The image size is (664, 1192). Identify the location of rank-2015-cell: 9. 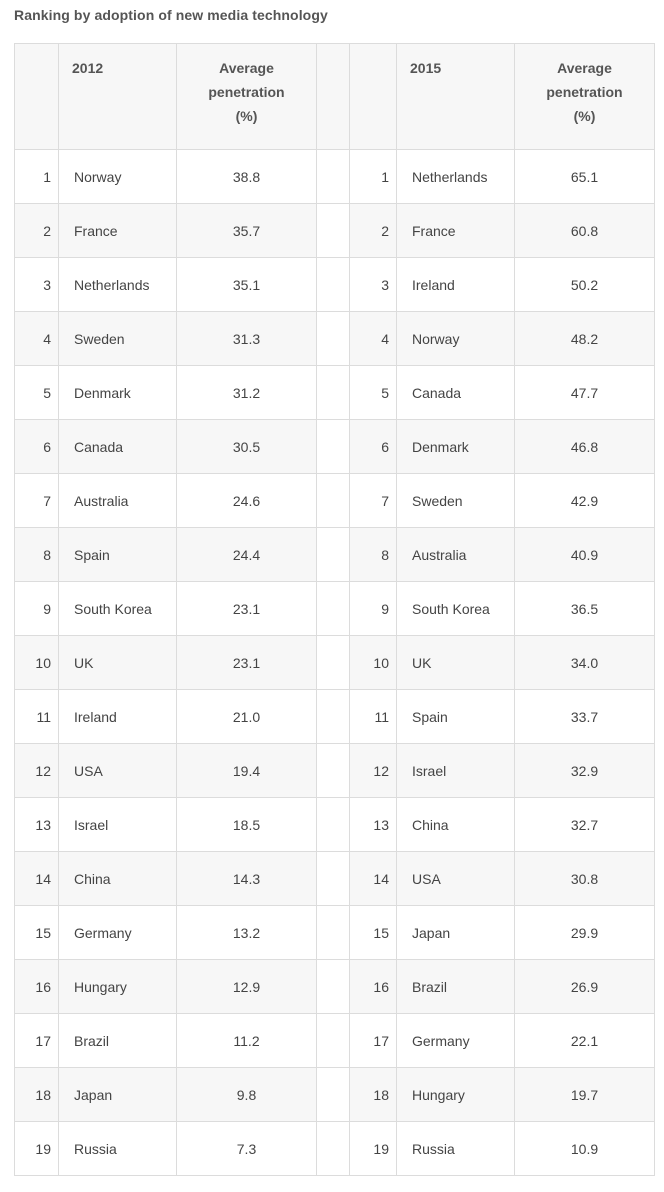
(373, 608).